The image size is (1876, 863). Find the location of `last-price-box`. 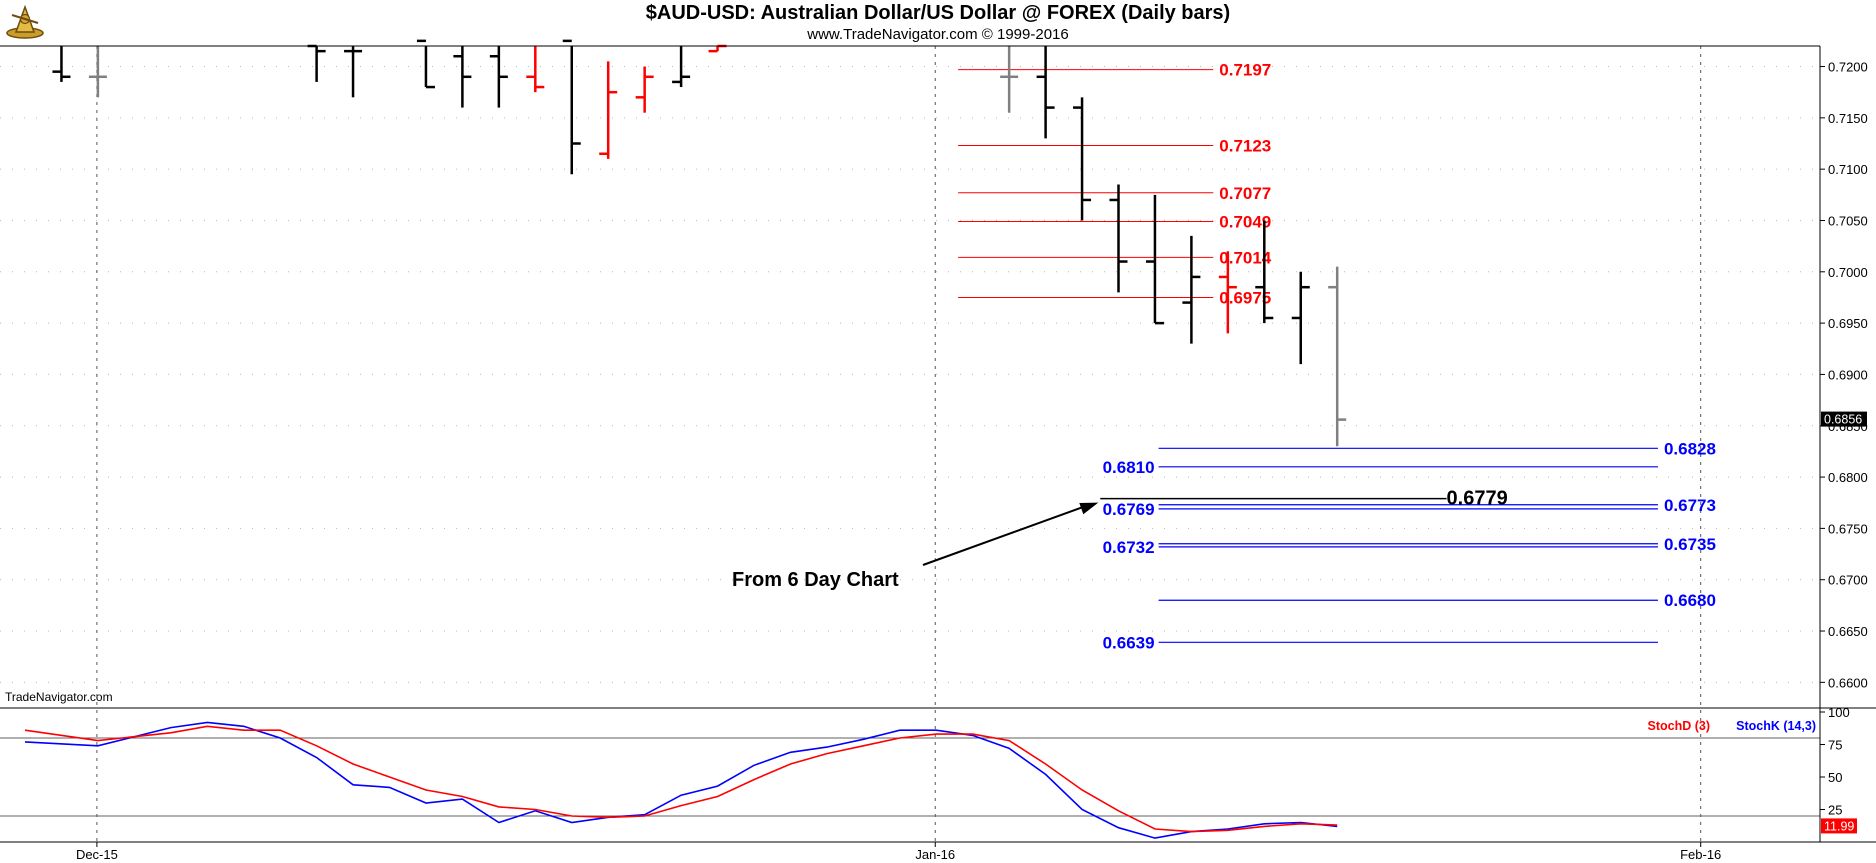

last-price-box is located at coordinates (1844, 419).